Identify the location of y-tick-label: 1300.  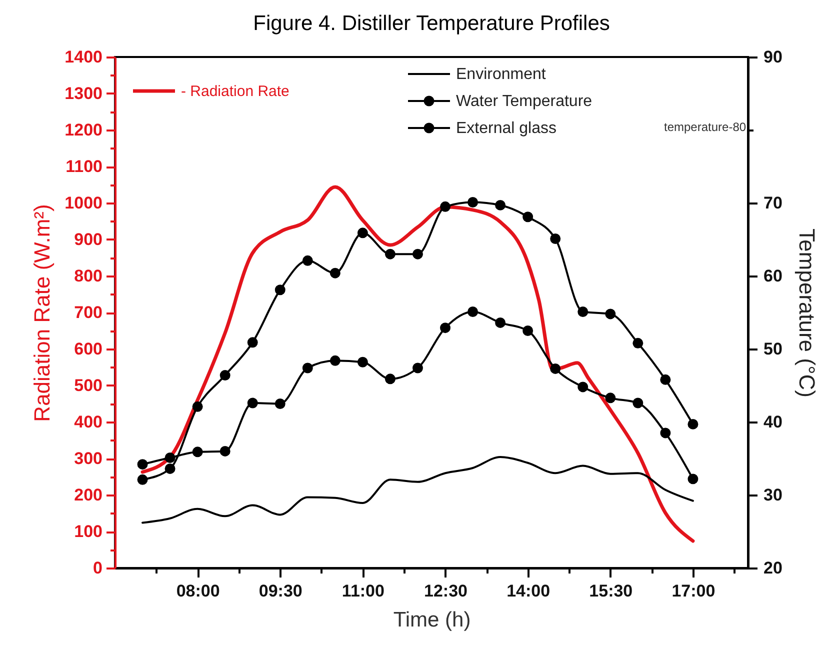
(83, 93).